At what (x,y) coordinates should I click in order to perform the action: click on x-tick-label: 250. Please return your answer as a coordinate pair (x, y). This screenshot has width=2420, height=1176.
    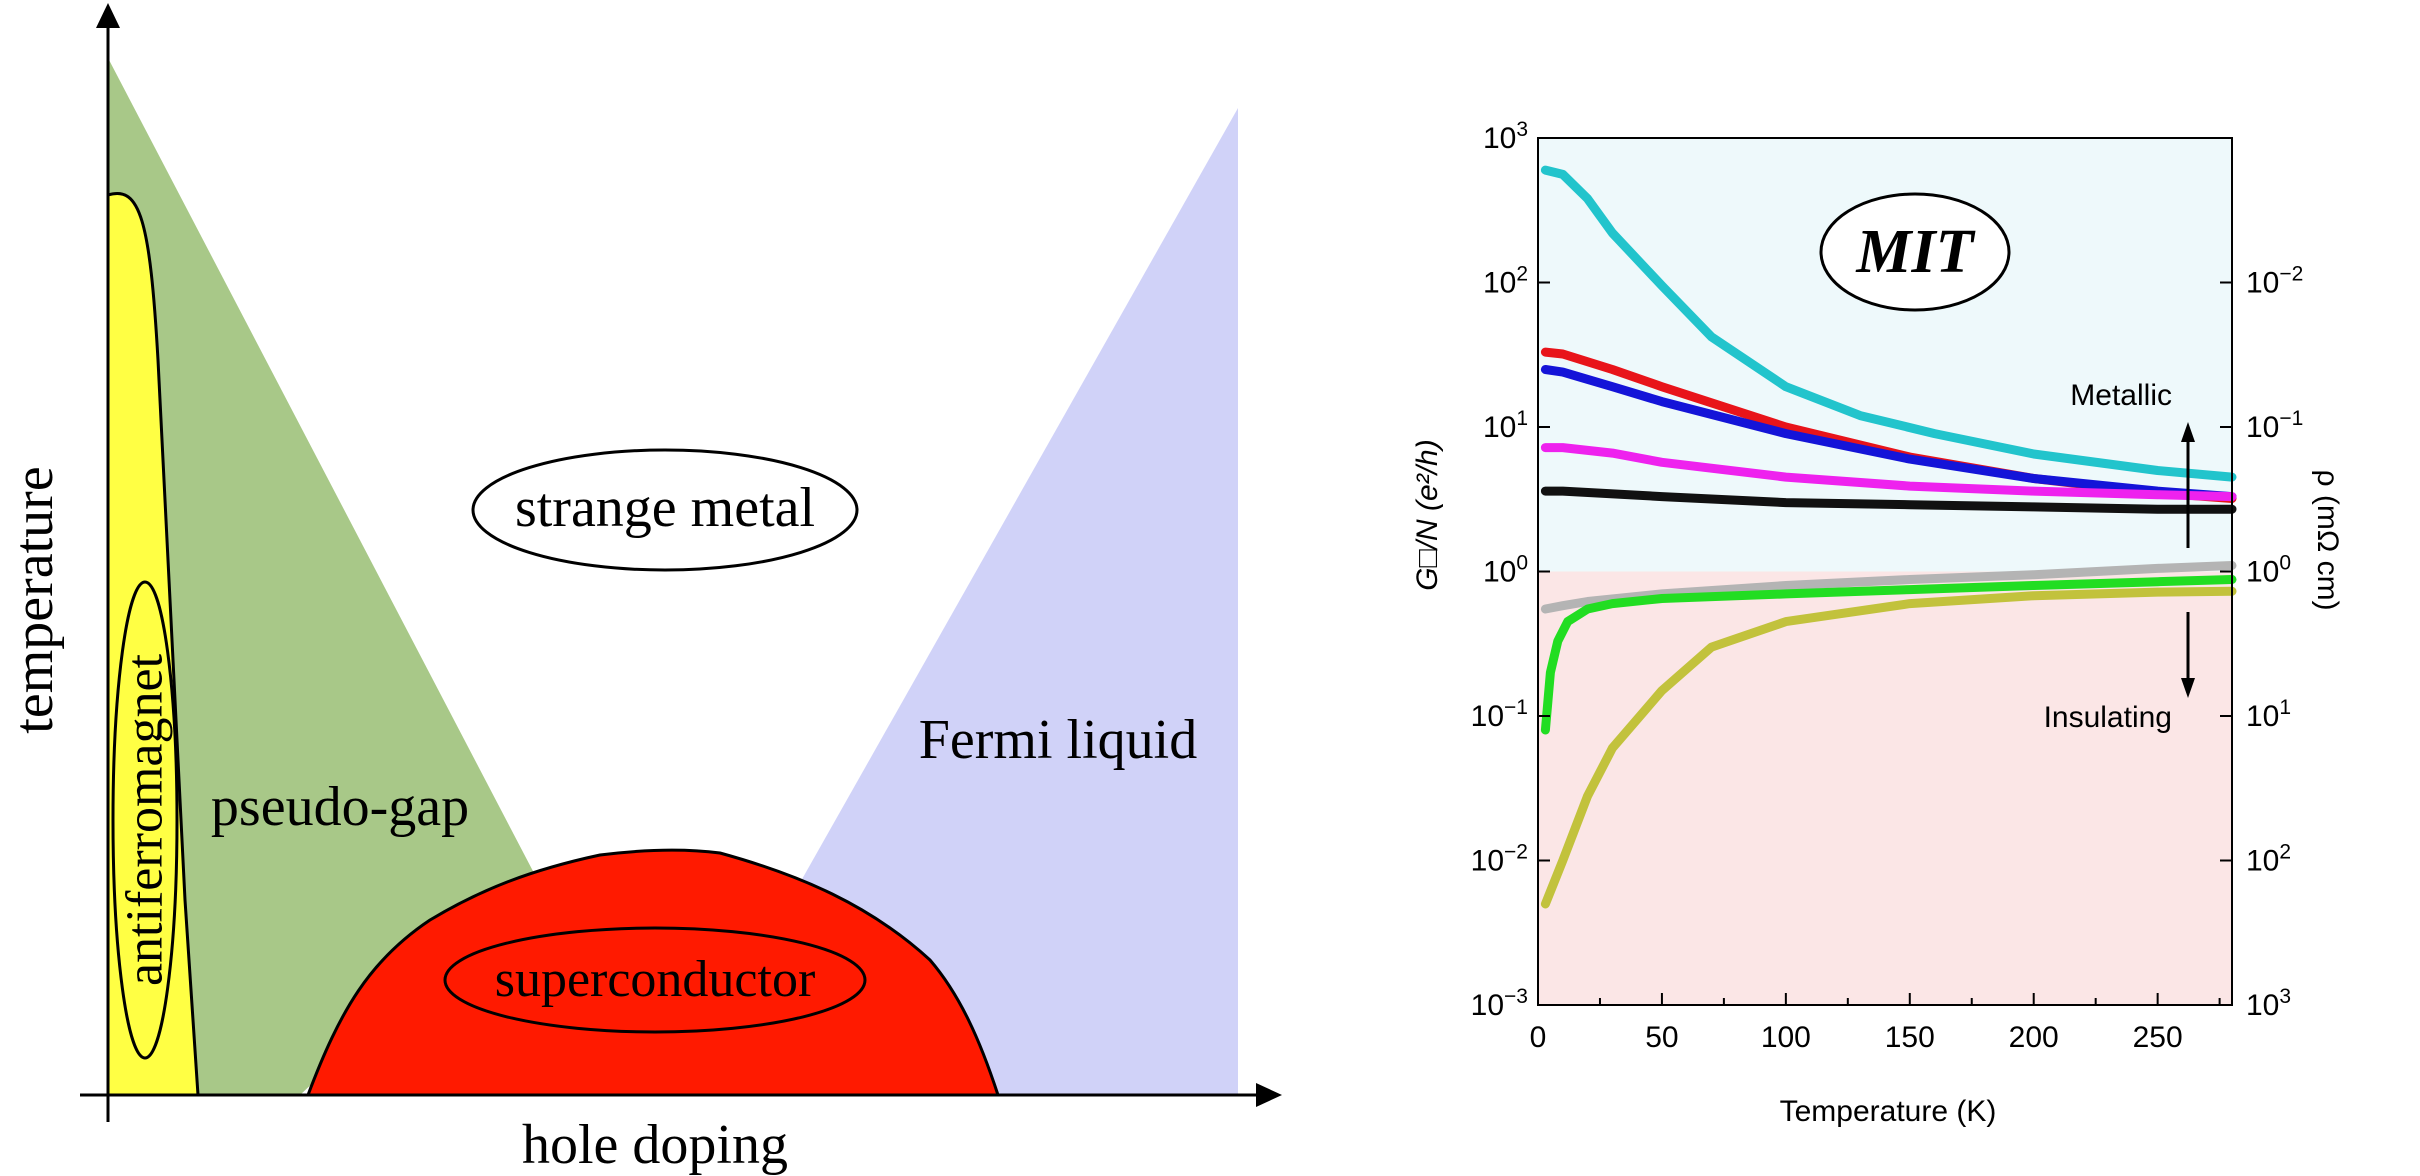
    Looking at the image, I should click on (2158, 1037).